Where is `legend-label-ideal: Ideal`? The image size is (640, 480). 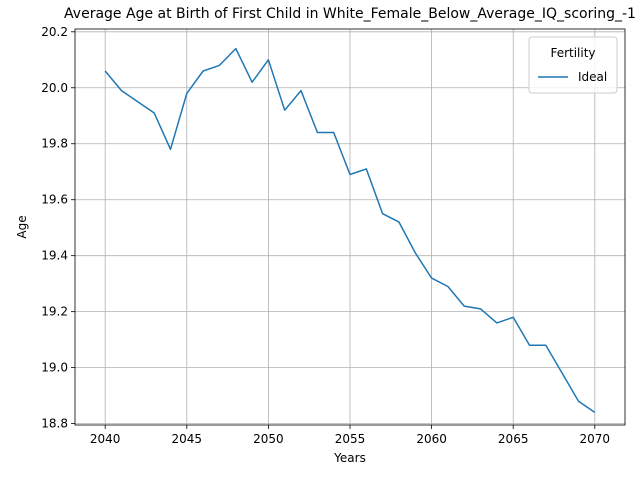
legend-label-ideal: Ideal is located at coordinates (592, 77).